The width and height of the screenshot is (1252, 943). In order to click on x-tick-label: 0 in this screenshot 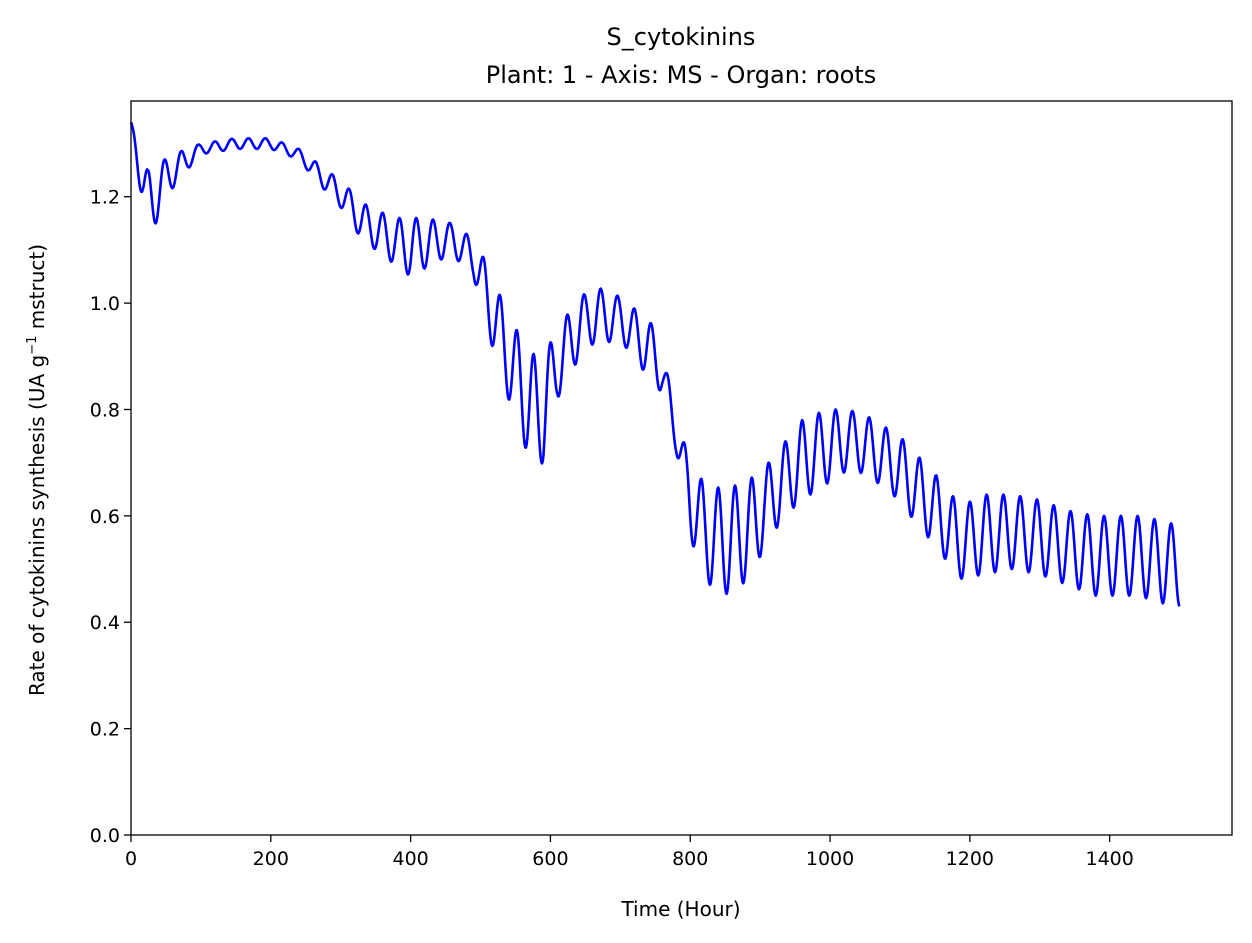, I will do `click(131, 859)`.